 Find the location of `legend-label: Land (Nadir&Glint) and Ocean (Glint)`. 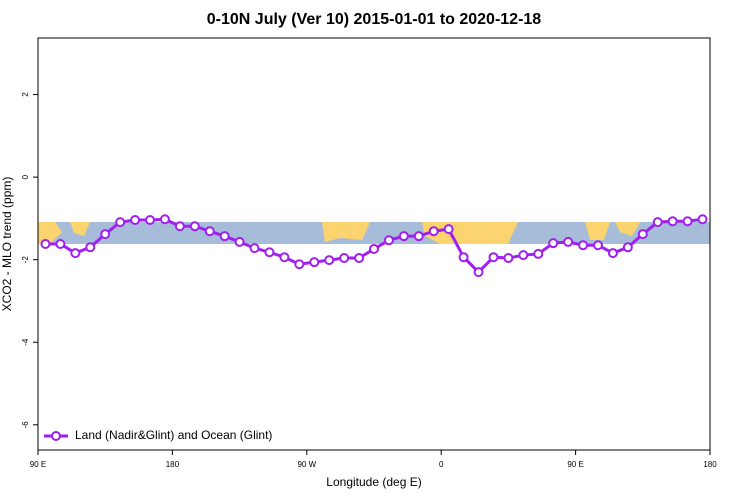

legend-label: Land (Nadir&Glint) and Ocean (Glint) is located at coordinates (173, 435).